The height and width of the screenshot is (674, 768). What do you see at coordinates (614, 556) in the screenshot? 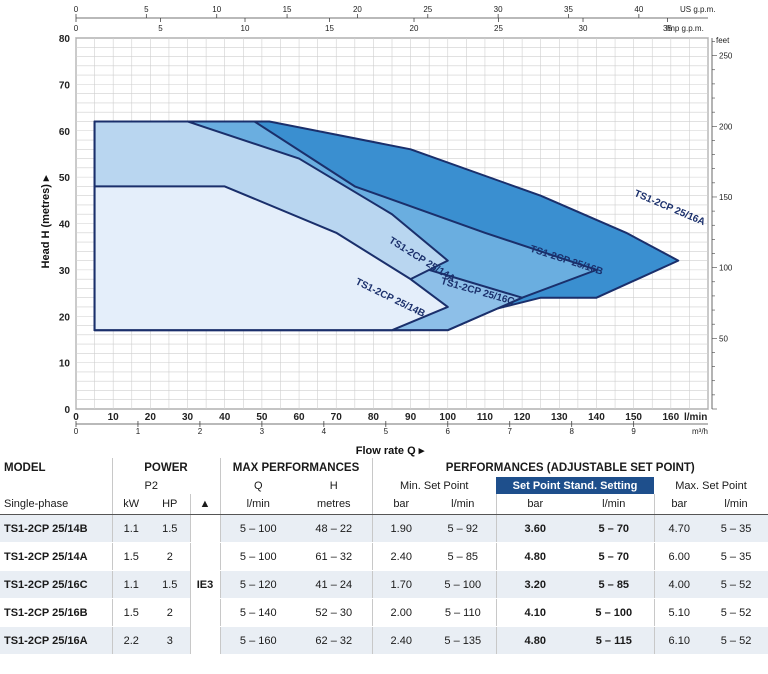
I see `cell-std-q: 5 – 70` at bounding box center [614, 556].